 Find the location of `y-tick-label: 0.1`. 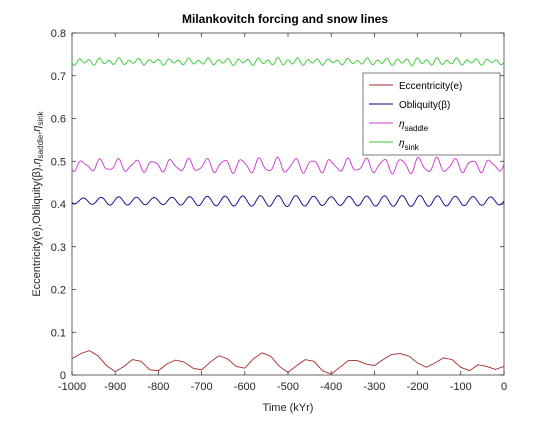

y-tick-label: 0.1 is located at coordinates (58, 333).